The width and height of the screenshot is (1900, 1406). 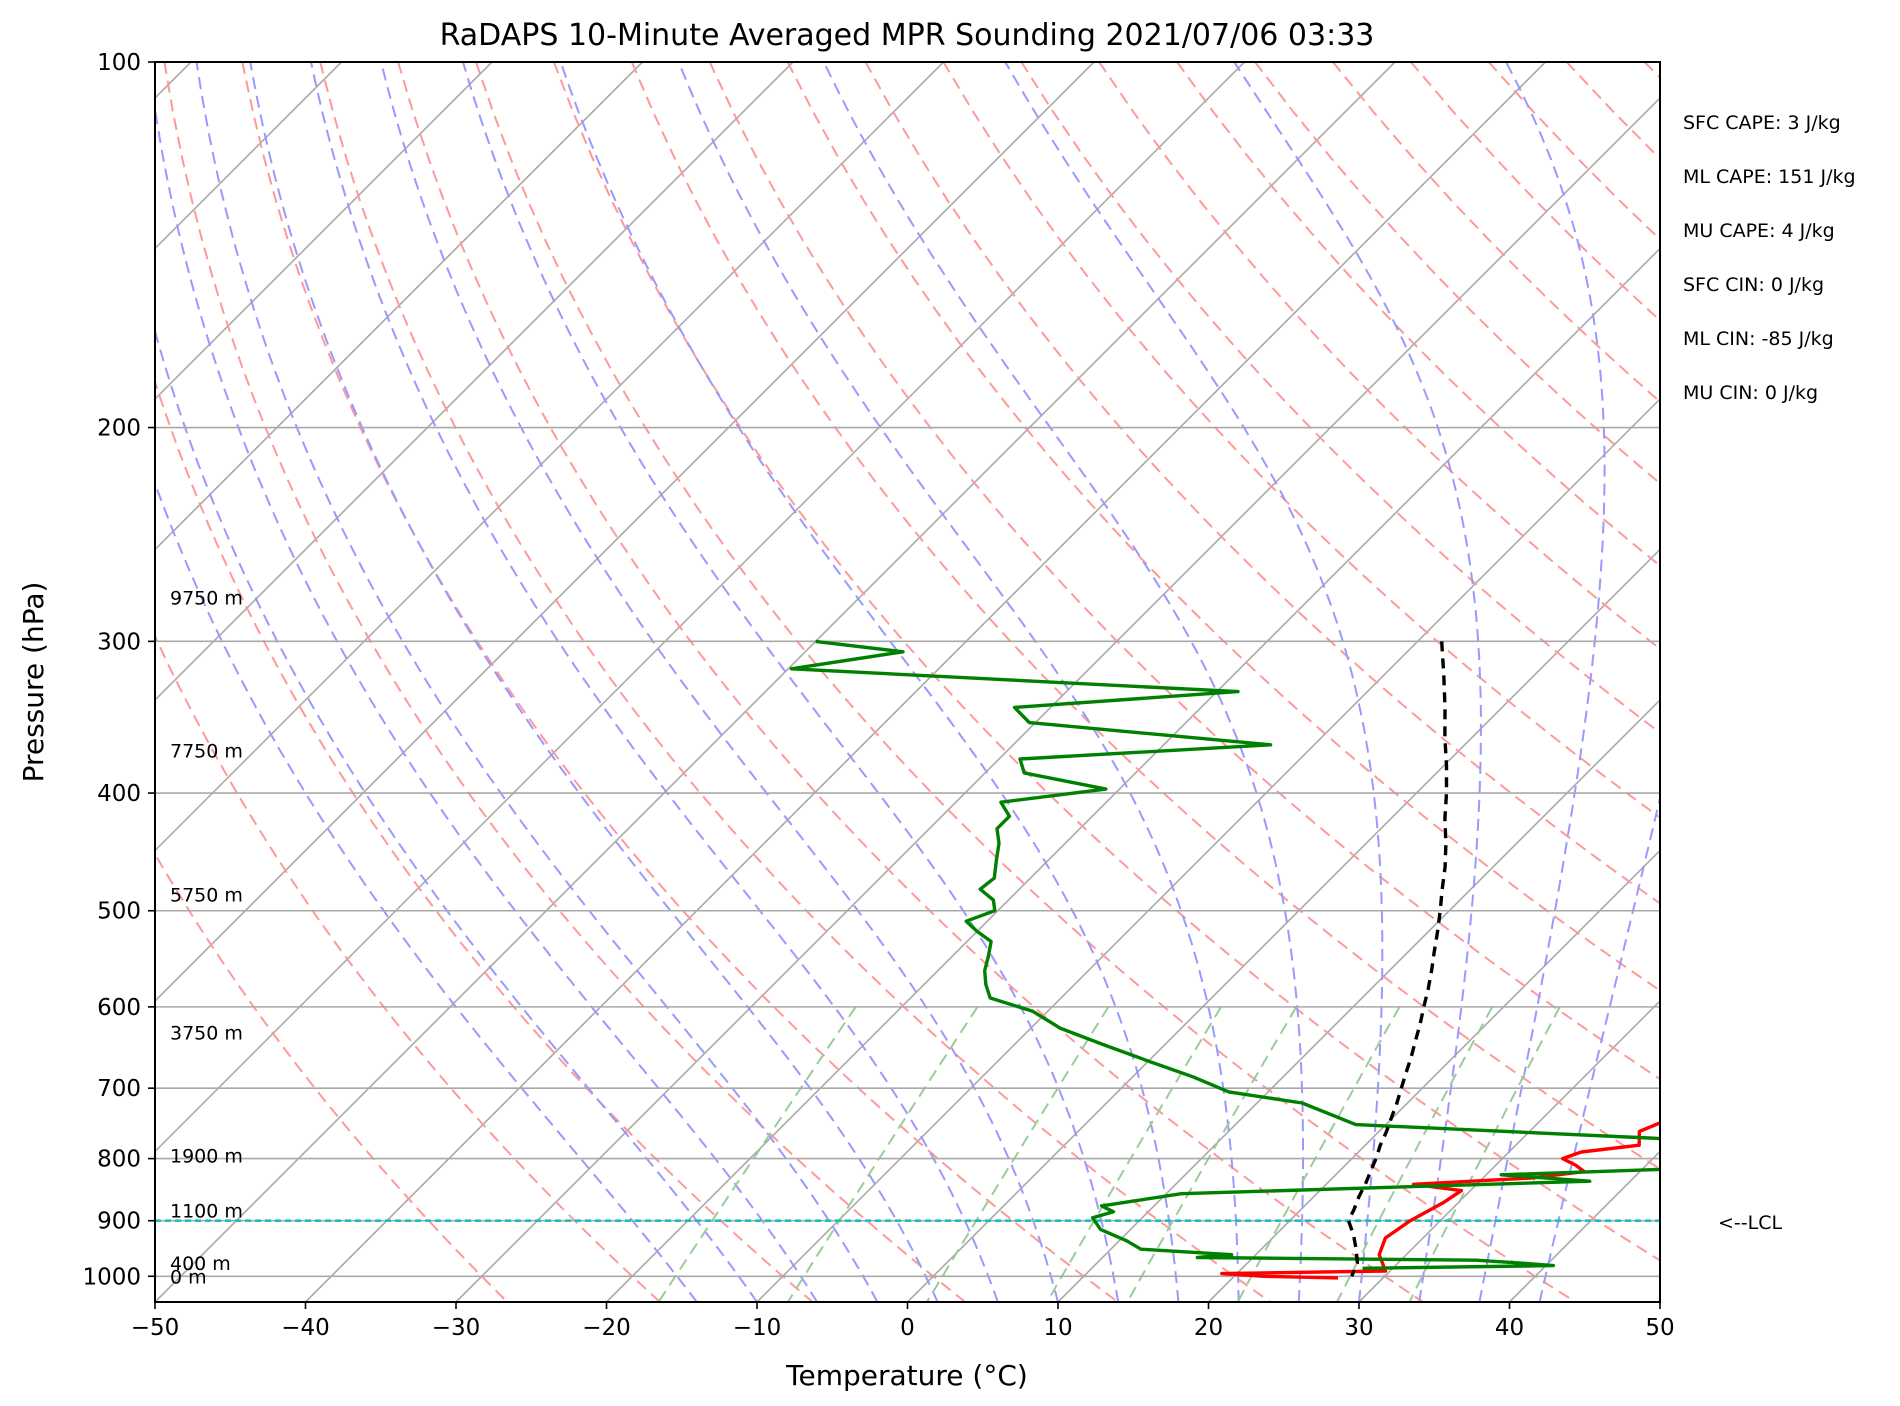 I want to click on height-label: 1100 m, so click(x=206, y=1212).